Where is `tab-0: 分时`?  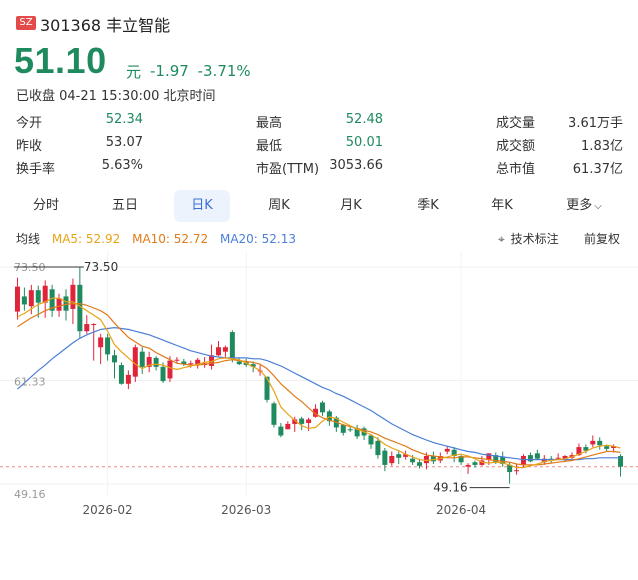 tab-0: 分时 is located at coordinates (46, 206).